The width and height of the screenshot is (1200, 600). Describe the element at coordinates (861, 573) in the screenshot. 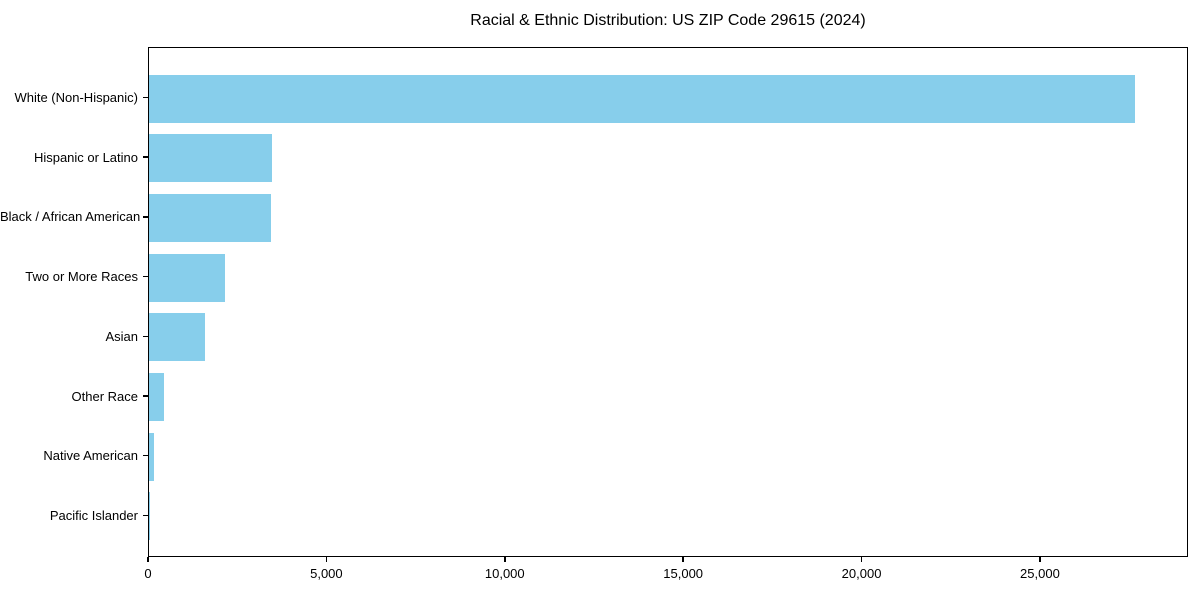

I see `x-axis-label: 20,000` at that location.